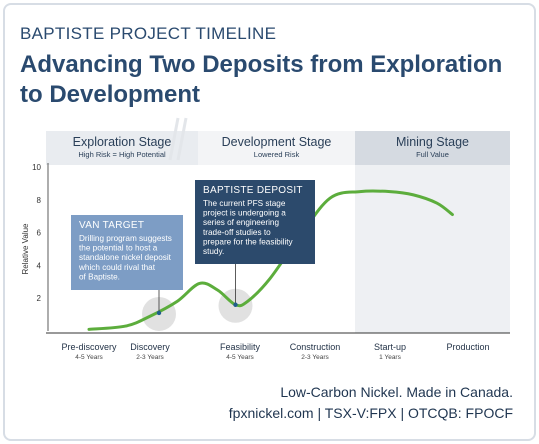  I want to click on y-tick-label: 10, so click(36, 167).